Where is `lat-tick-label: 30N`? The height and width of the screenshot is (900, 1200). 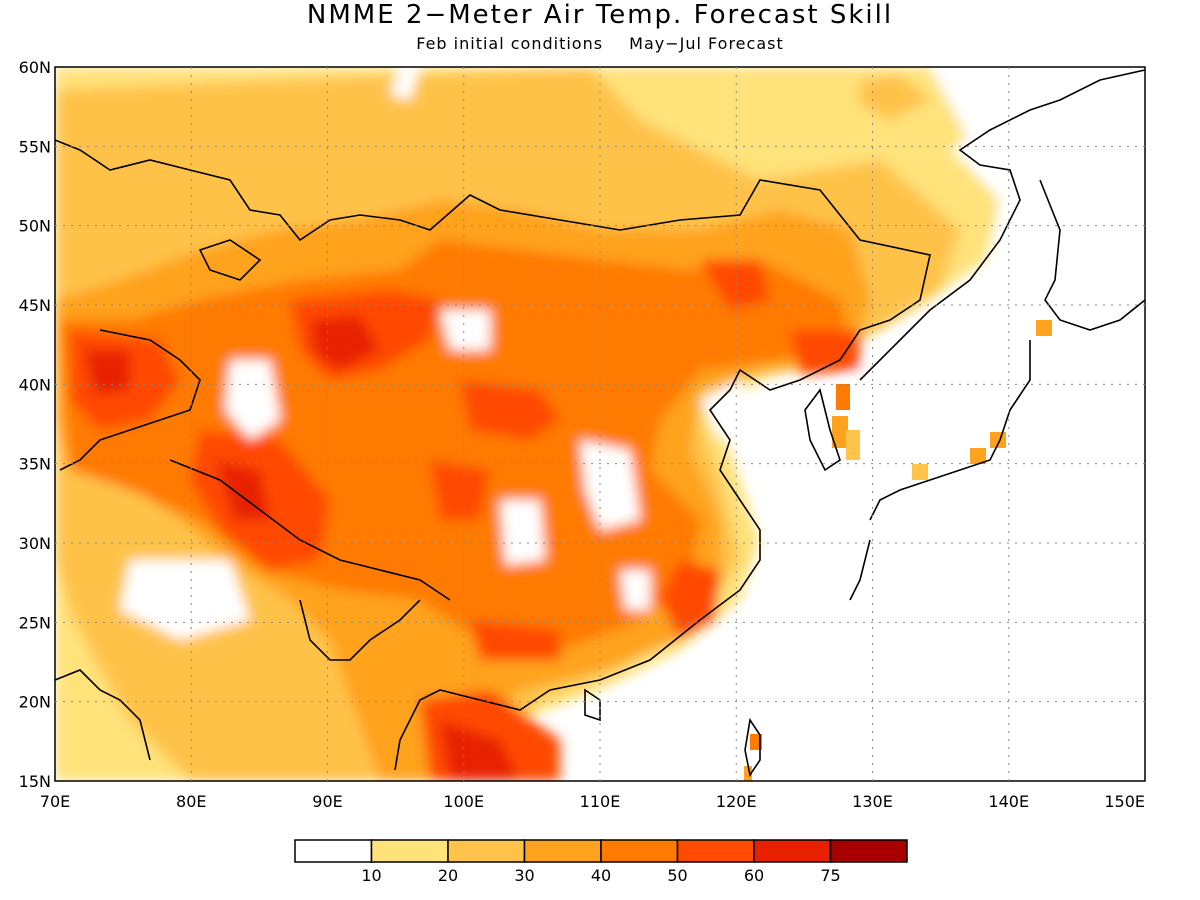
lat-tick-label: 30N is located at coordinates (35, 543).